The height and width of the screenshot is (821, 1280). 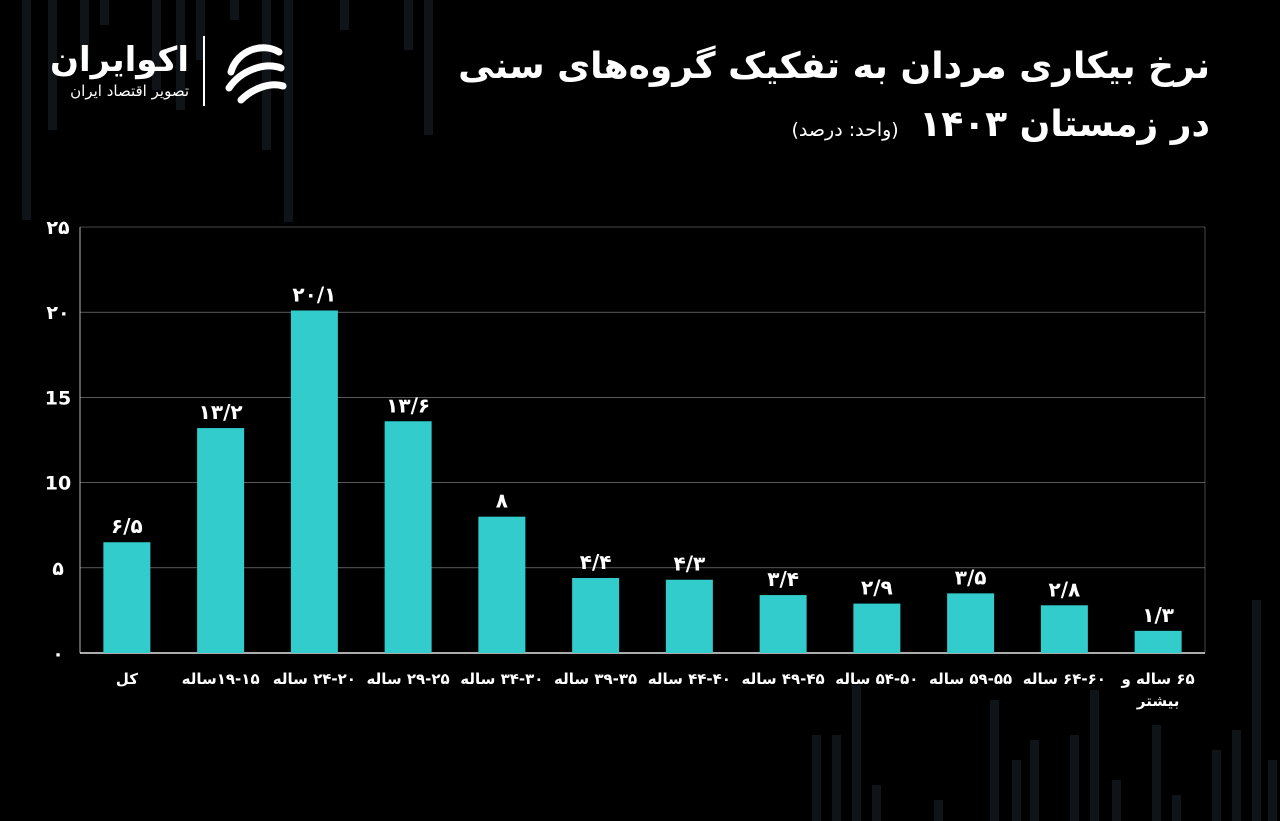 I want to click on unit-label: (واحد: درصد), so click(x=845, y=130).